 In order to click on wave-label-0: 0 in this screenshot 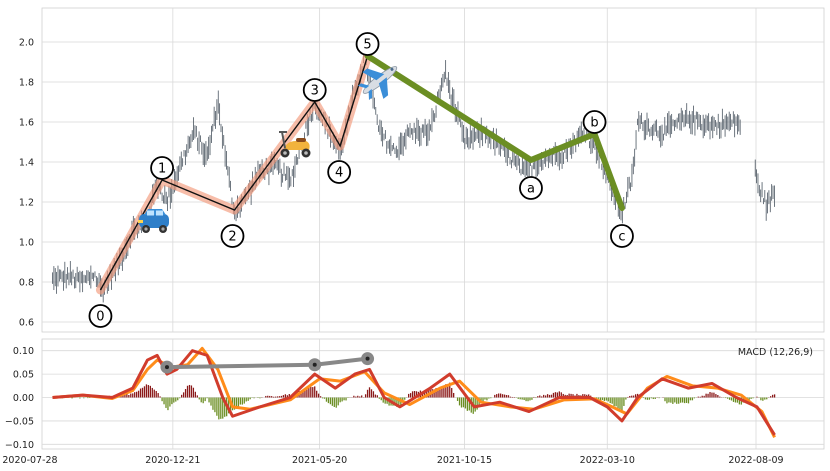, I will do `click(100, 316)`.